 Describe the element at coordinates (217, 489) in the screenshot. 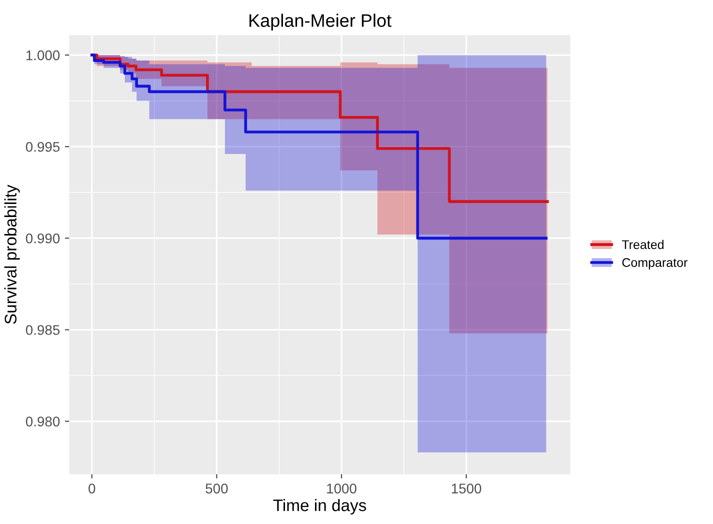

I see `x-tick-label: 500` at that location.